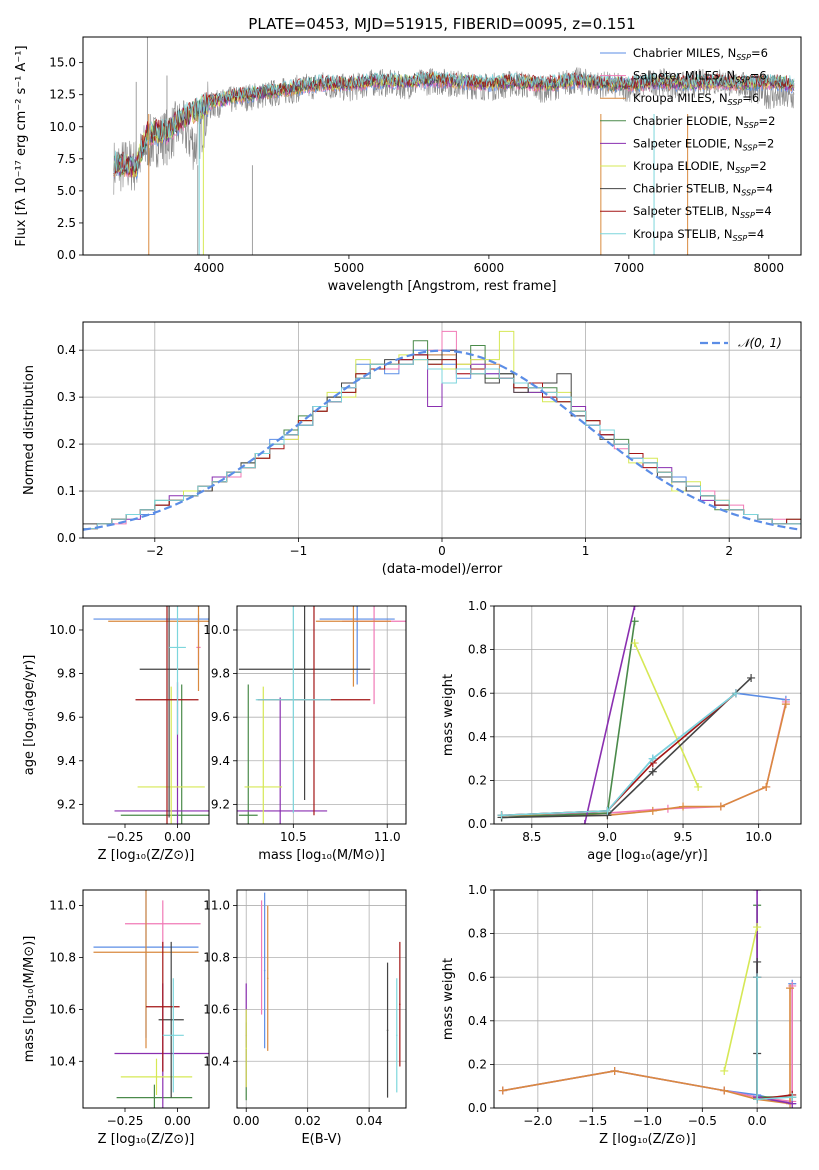 The width and height of the screenshot is (819, 1170). I want to click on y-axis-label: age [log₁₀(age/yr)], so click(29, 715).